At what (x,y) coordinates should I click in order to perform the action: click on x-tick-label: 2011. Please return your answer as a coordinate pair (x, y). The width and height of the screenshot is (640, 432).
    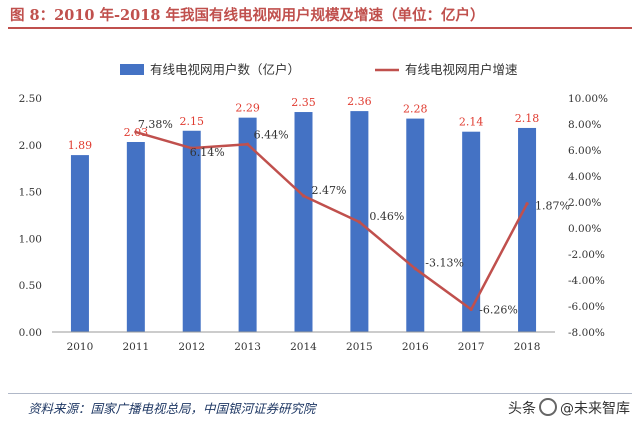
    Looking at the image, I should click on (135, 347).